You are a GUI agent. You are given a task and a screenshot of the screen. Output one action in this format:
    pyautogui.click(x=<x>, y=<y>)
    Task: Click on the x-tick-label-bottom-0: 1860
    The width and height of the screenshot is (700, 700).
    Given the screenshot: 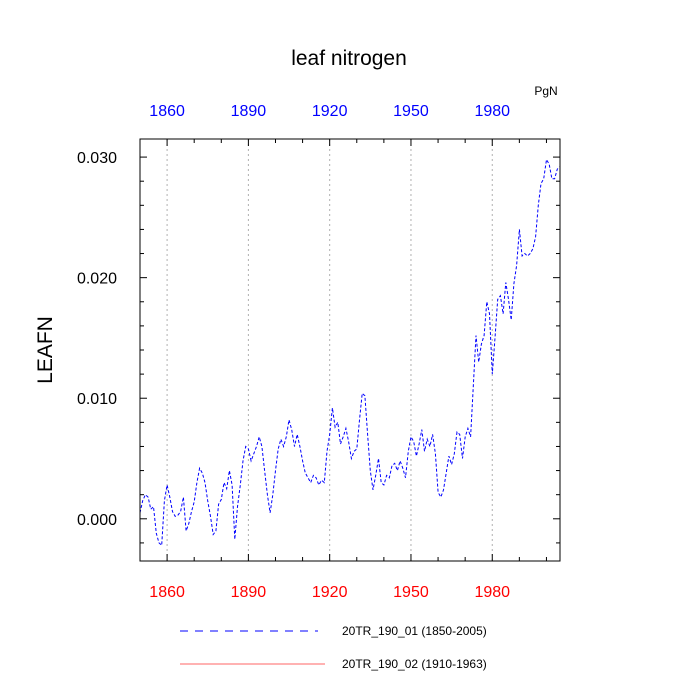 What is the action you would take?
    pyautogui.click(x=167, y=592)
    